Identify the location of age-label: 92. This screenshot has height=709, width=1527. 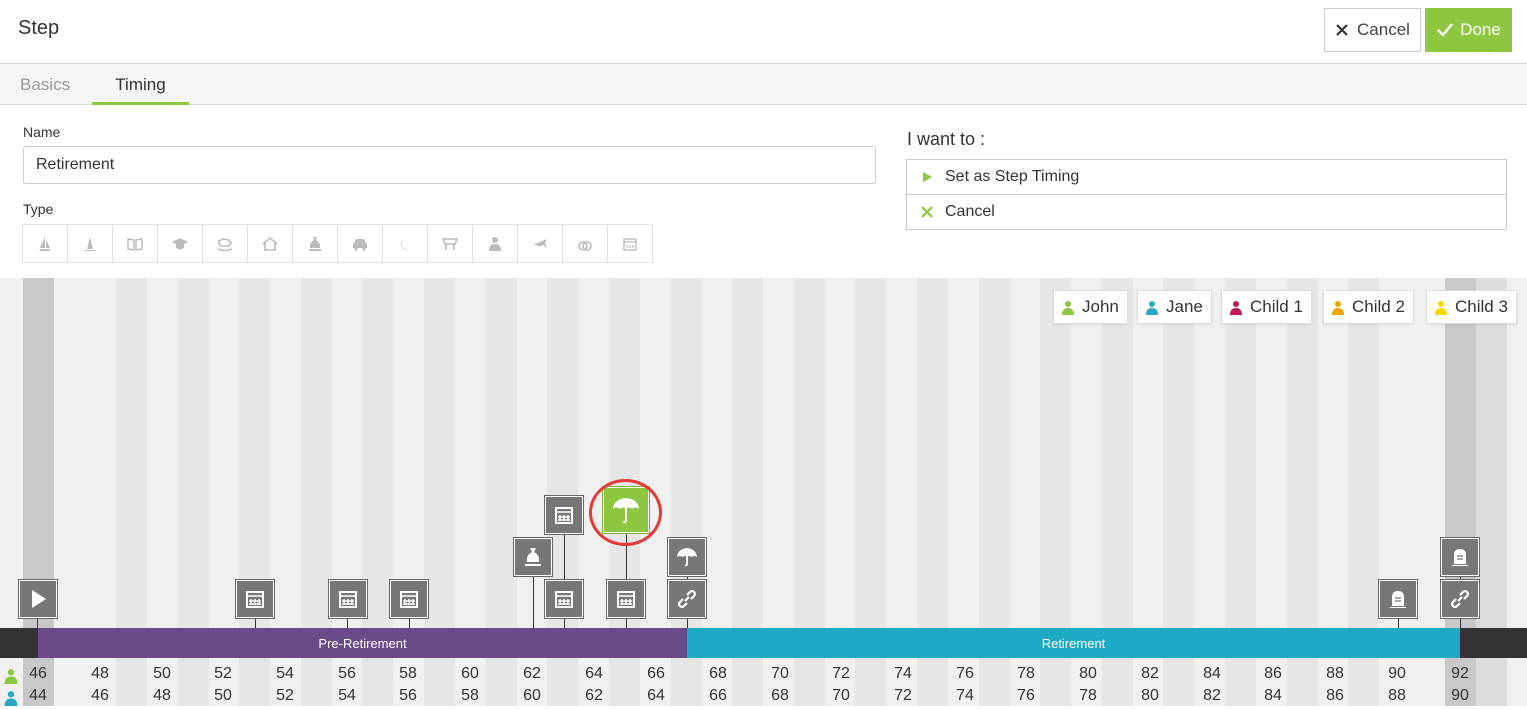
(1460, 673).